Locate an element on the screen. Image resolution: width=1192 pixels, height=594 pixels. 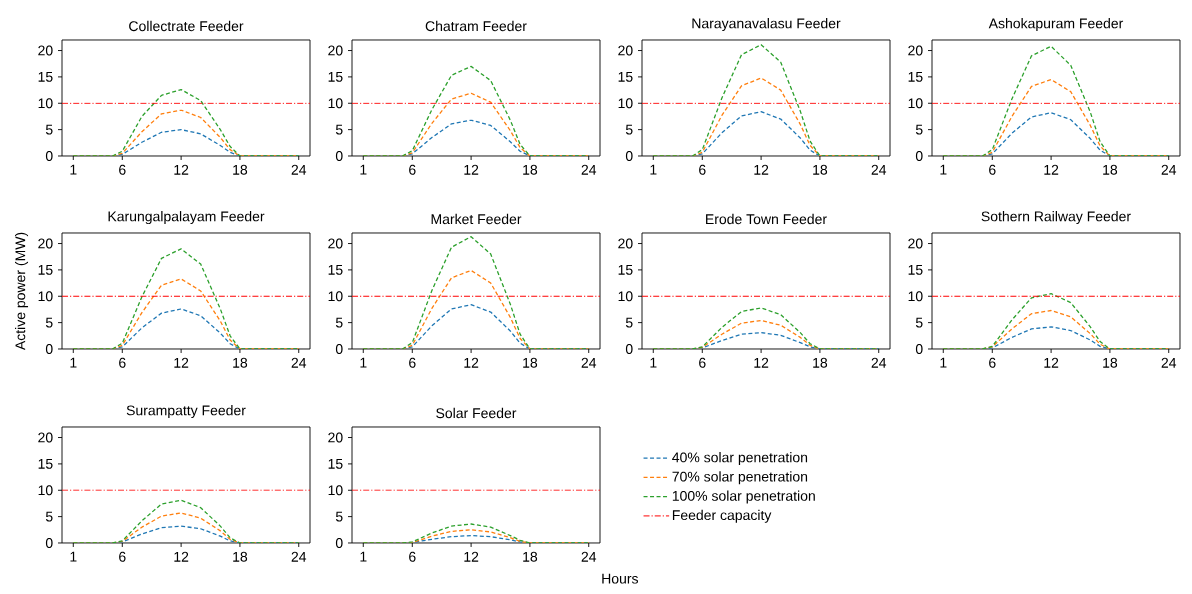
chart-title: Erode Town Feeder is located at coordinates (766, 219).